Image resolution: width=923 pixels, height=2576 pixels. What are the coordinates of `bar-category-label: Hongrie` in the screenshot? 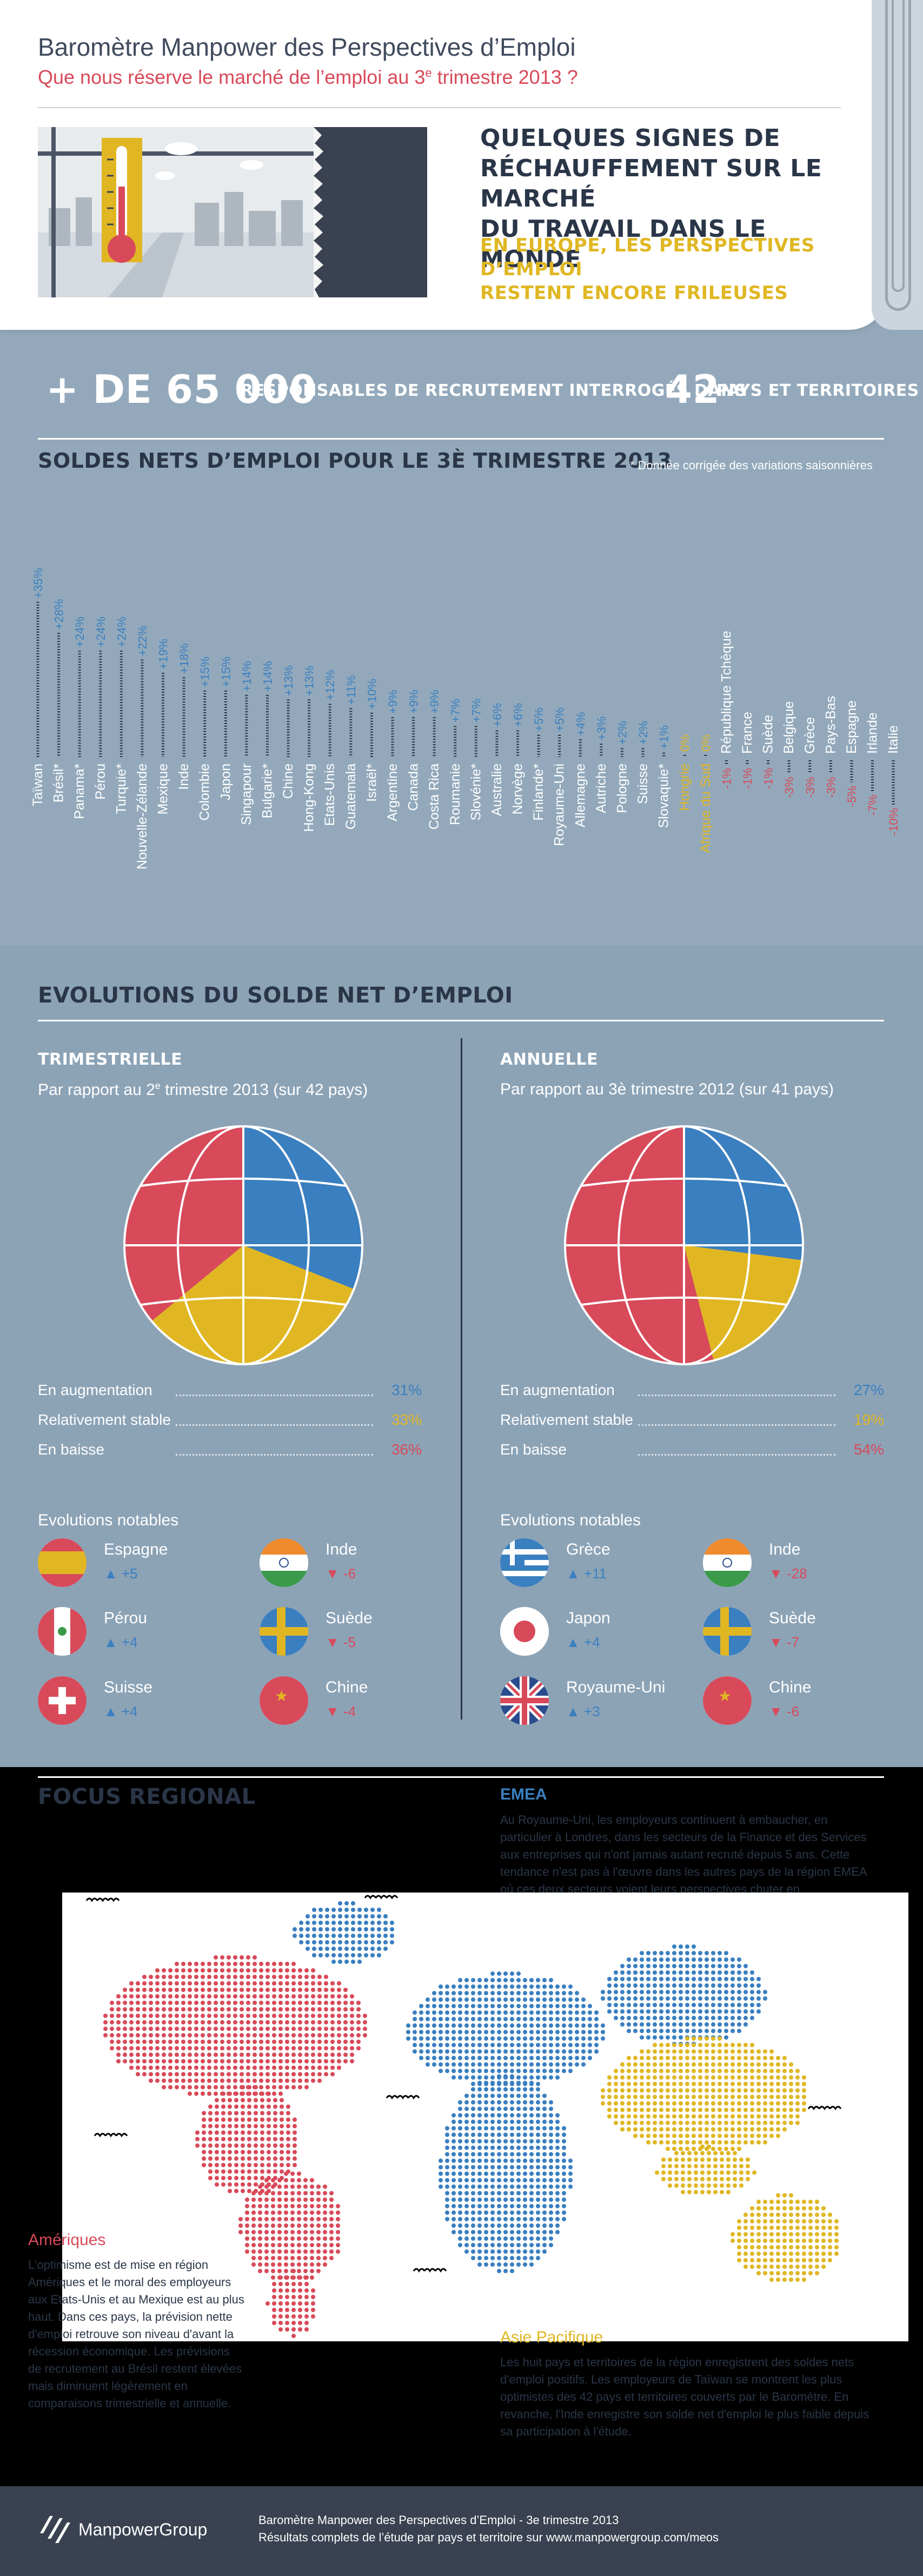 It's located at (684, 787).